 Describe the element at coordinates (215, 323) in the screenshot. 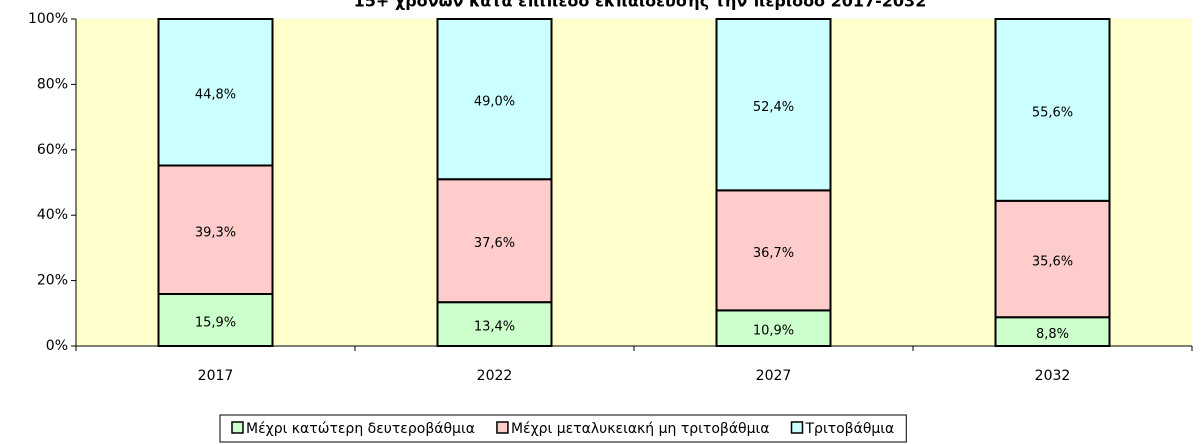

I see `value-label: 15,9%` at that location.